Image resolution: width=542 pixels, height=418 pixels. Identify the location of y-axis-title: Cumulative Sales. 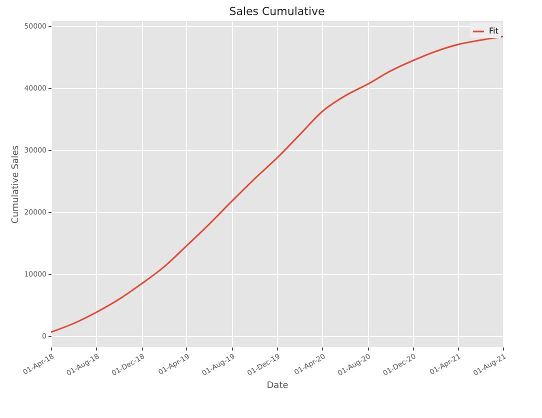
(16, 184).